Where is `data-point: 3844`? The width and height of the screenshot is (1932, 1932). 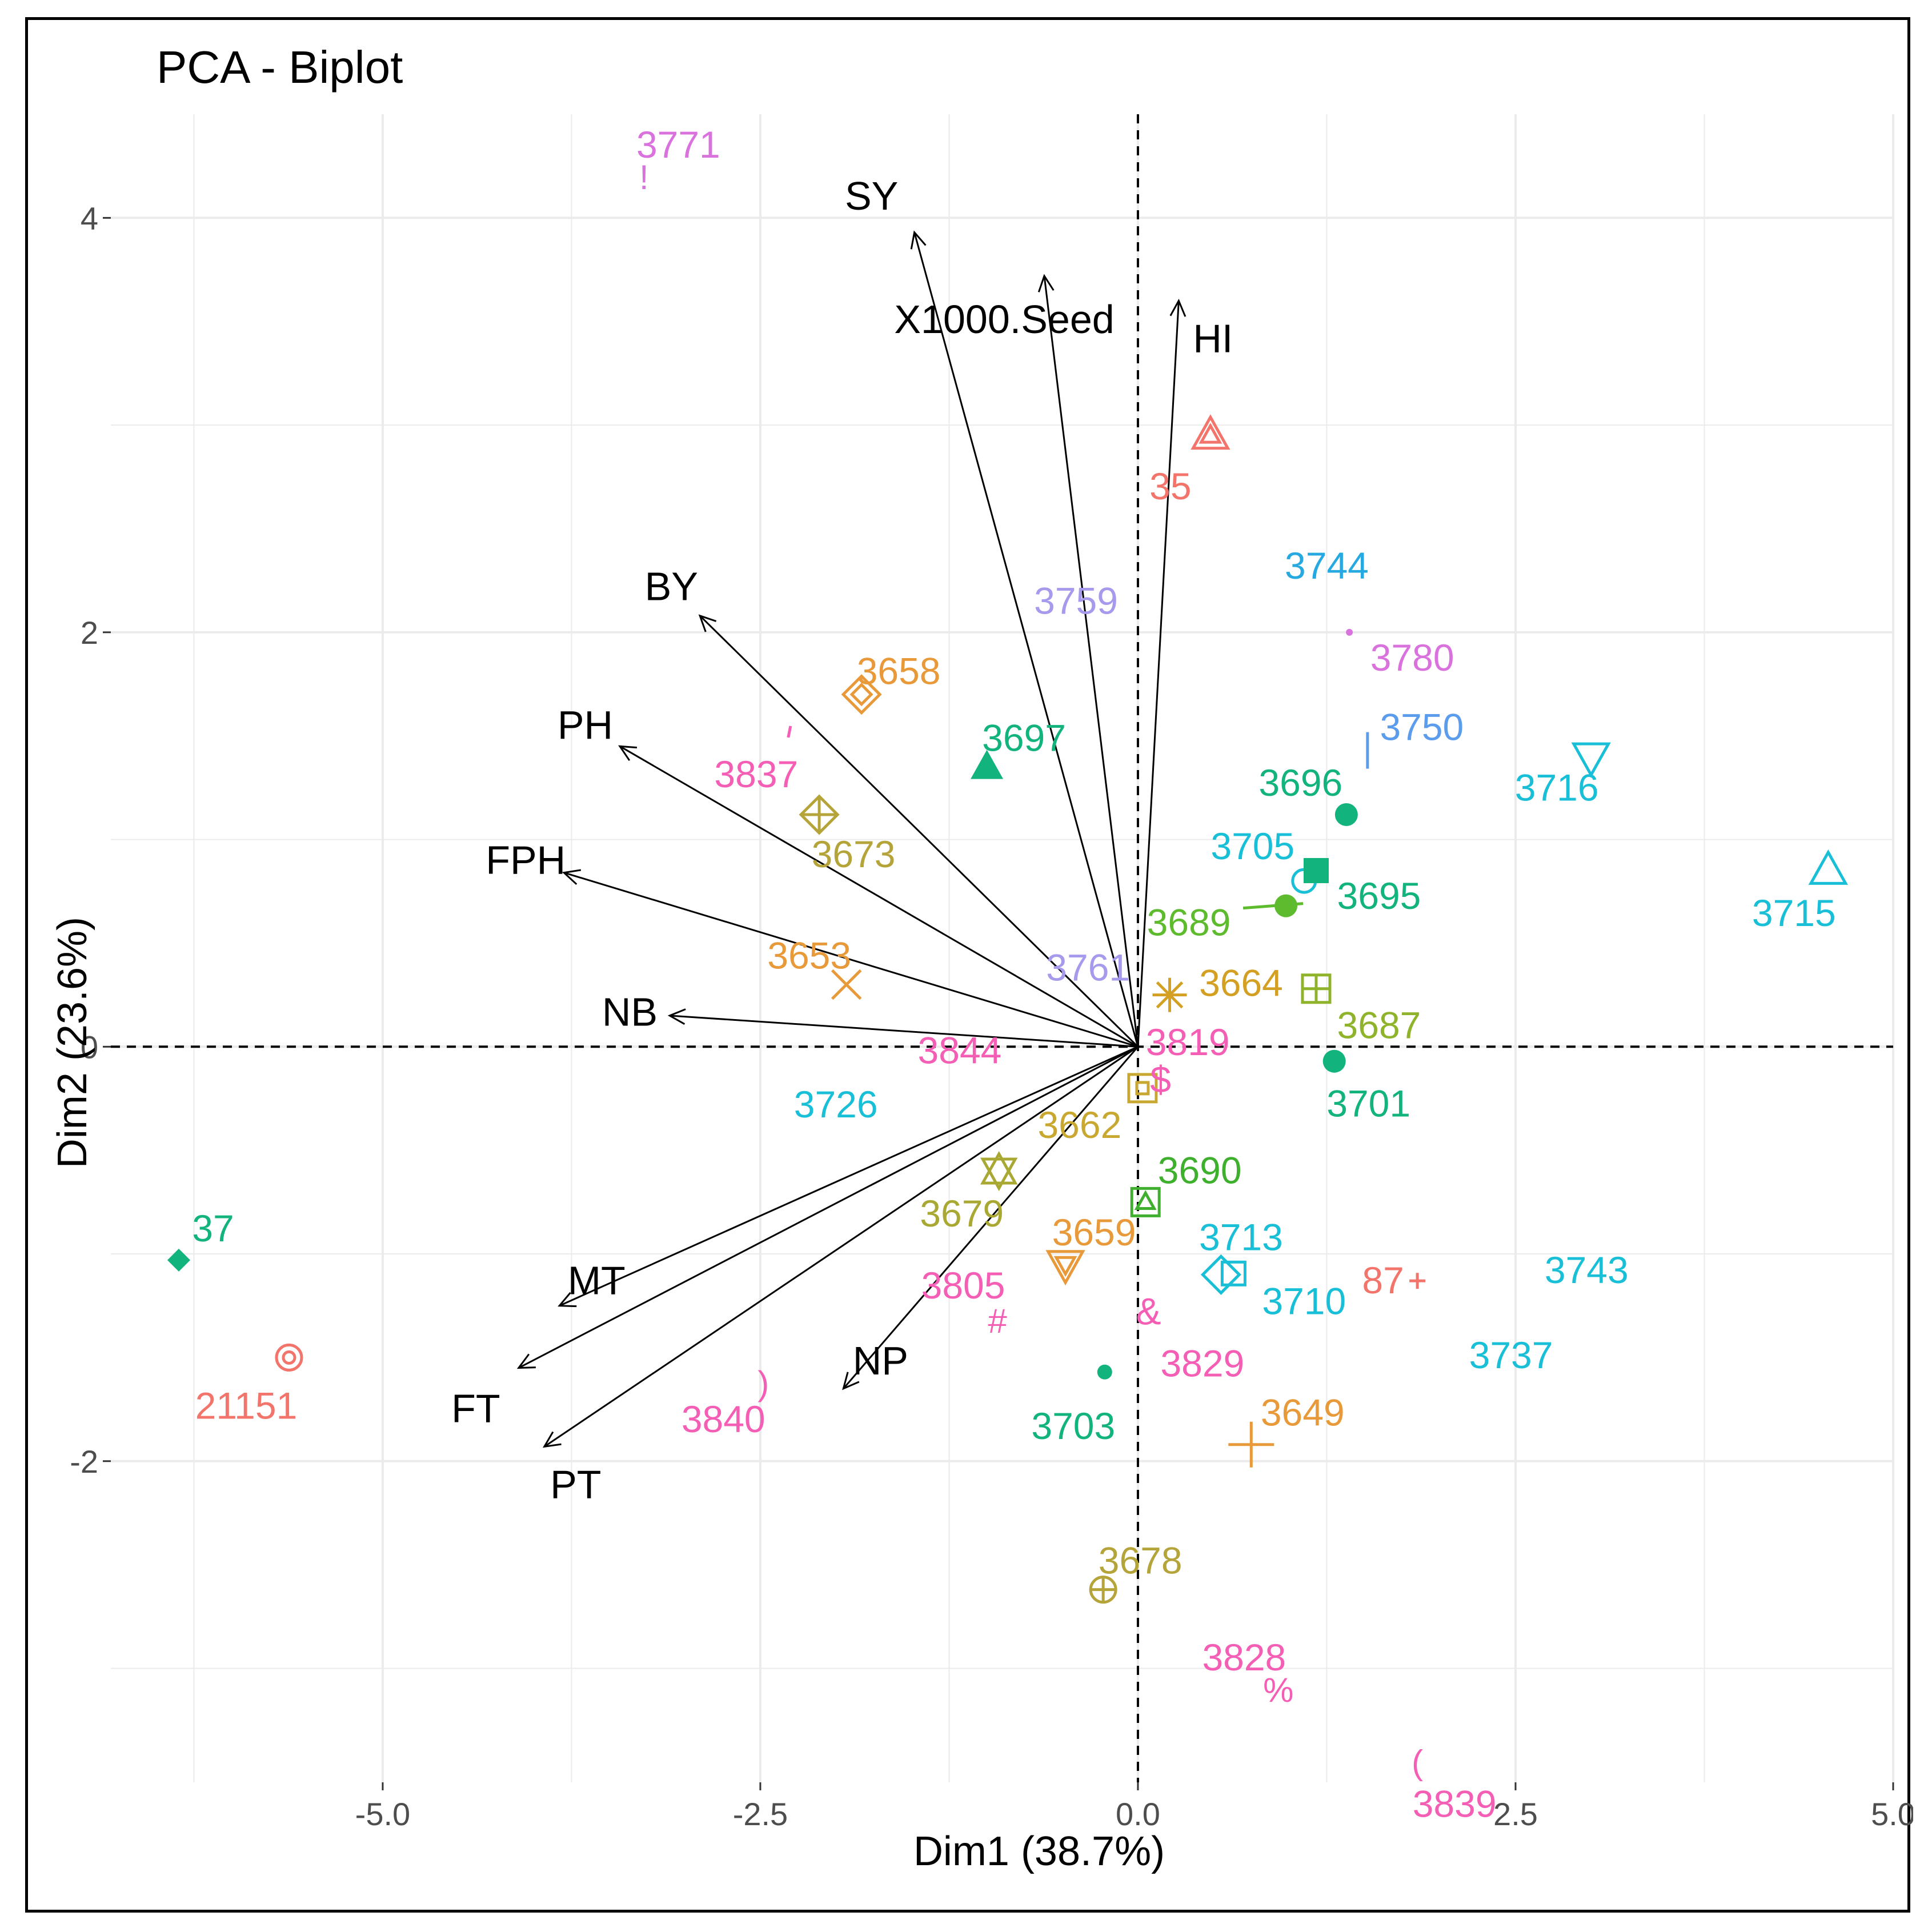 data-point: 3844 is located at coordinates (960, 1050).